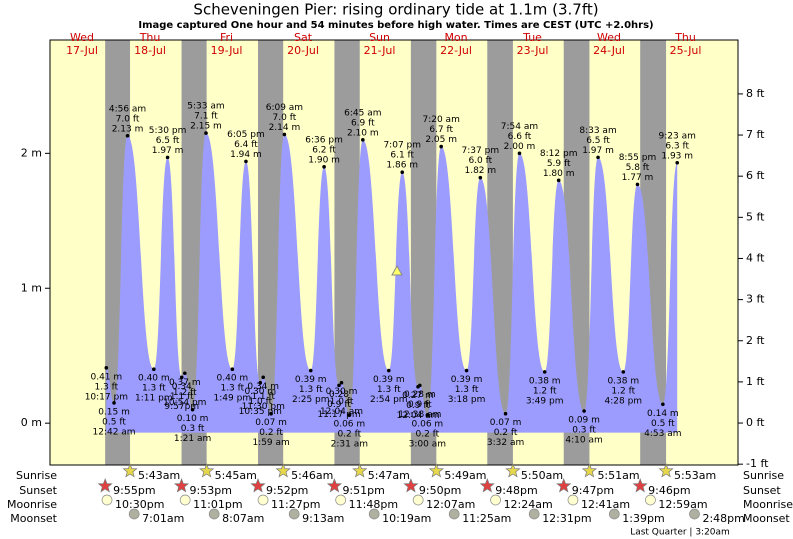 The image size is (793, 539). What do you see at coordinates (217, 504) in the screenshot?
I see `moonrise-time: 11:01pm` at bounding box center [217, 504].